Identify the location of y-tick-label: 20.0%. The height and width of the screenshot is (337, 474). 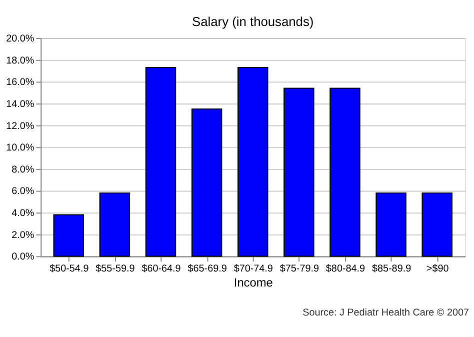
(20, 39).